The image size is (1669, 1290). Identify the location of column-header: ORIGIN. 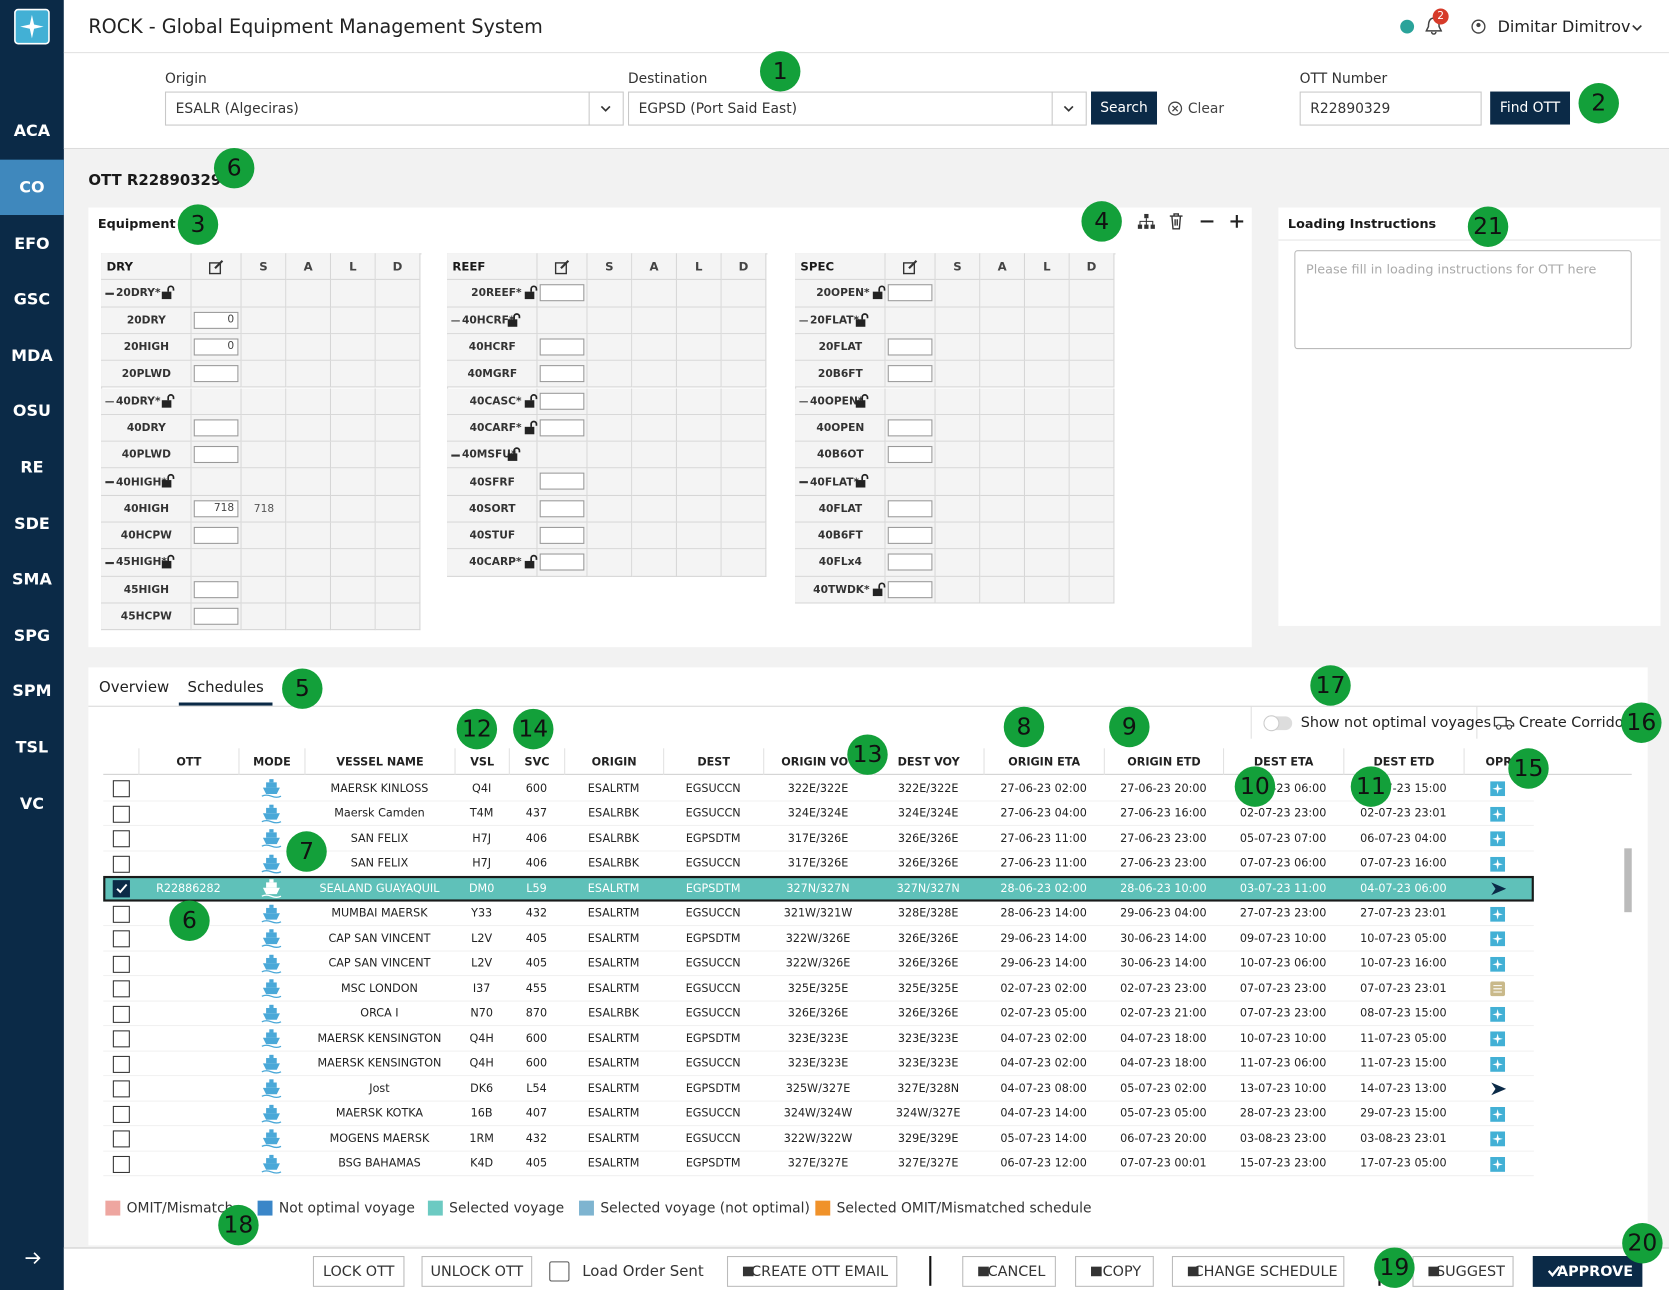
(613, 761).